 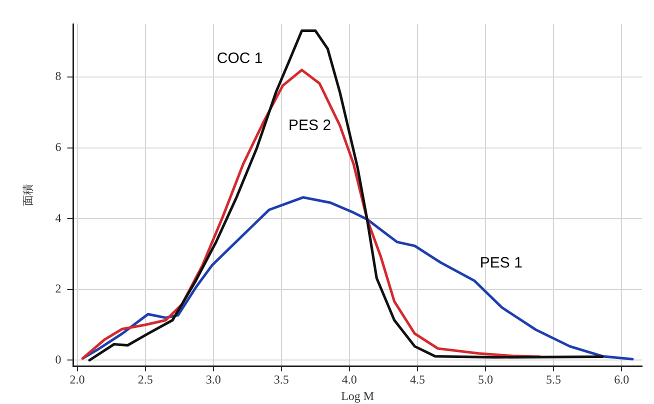 I want to click on y-tick-label: 8, so click(x=58, y=76).